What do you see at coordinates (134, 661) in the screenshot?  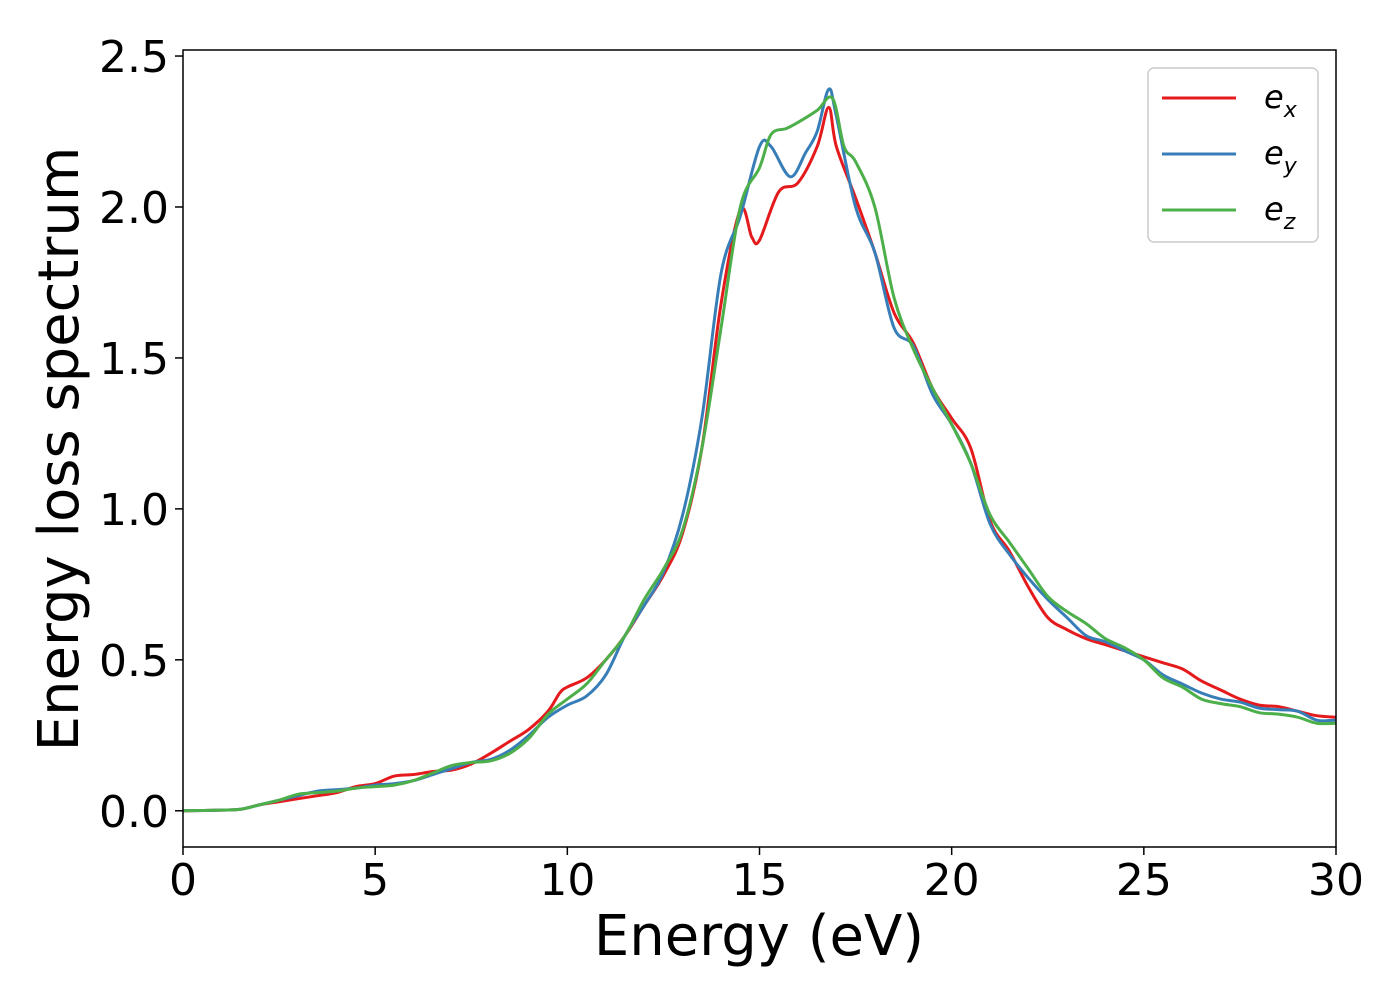 I see `y-tick-label: 0.5` at bounding box center [134, 661].